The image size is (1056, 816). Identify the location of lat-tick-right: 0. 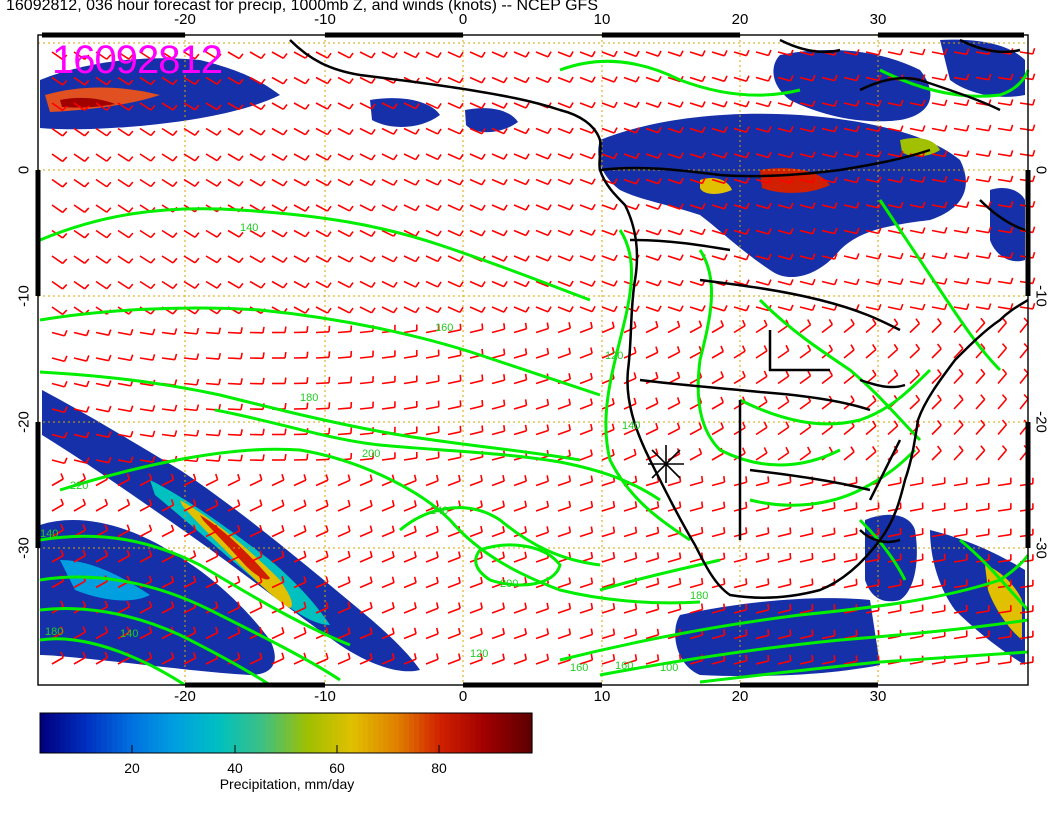
(1041, 170).